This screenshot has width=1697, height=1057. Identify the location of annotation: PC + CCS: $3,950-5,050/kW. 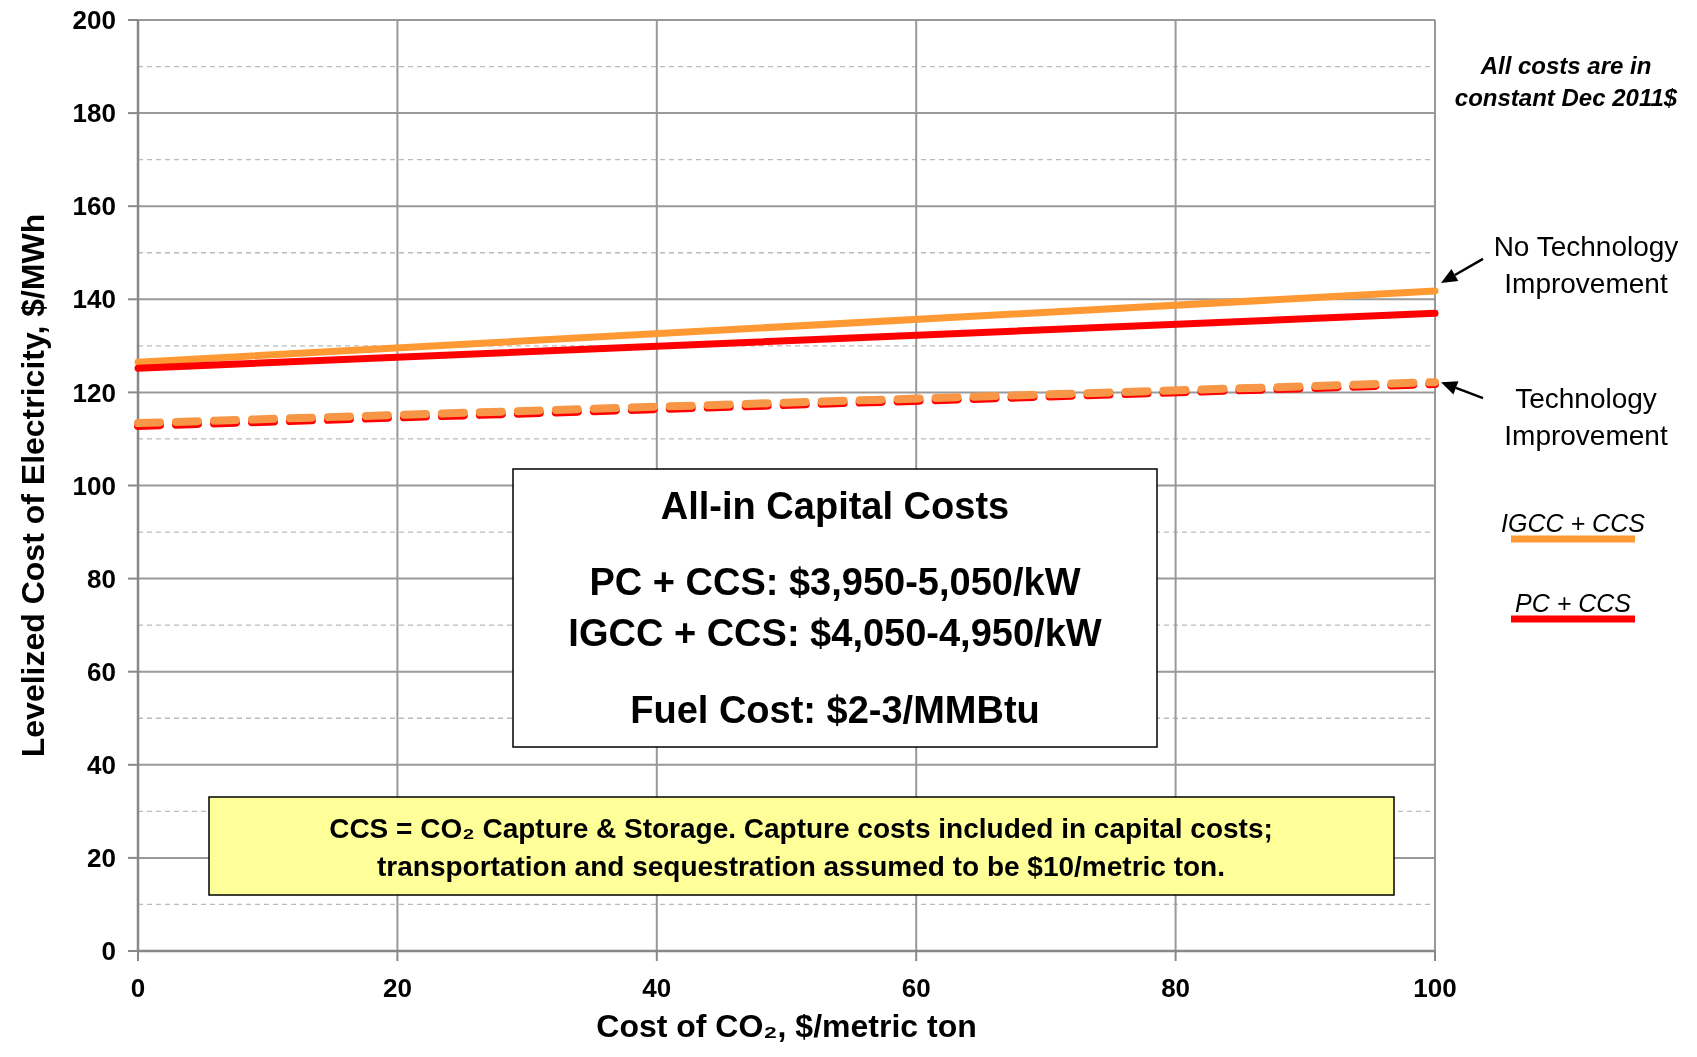
(835, 582).